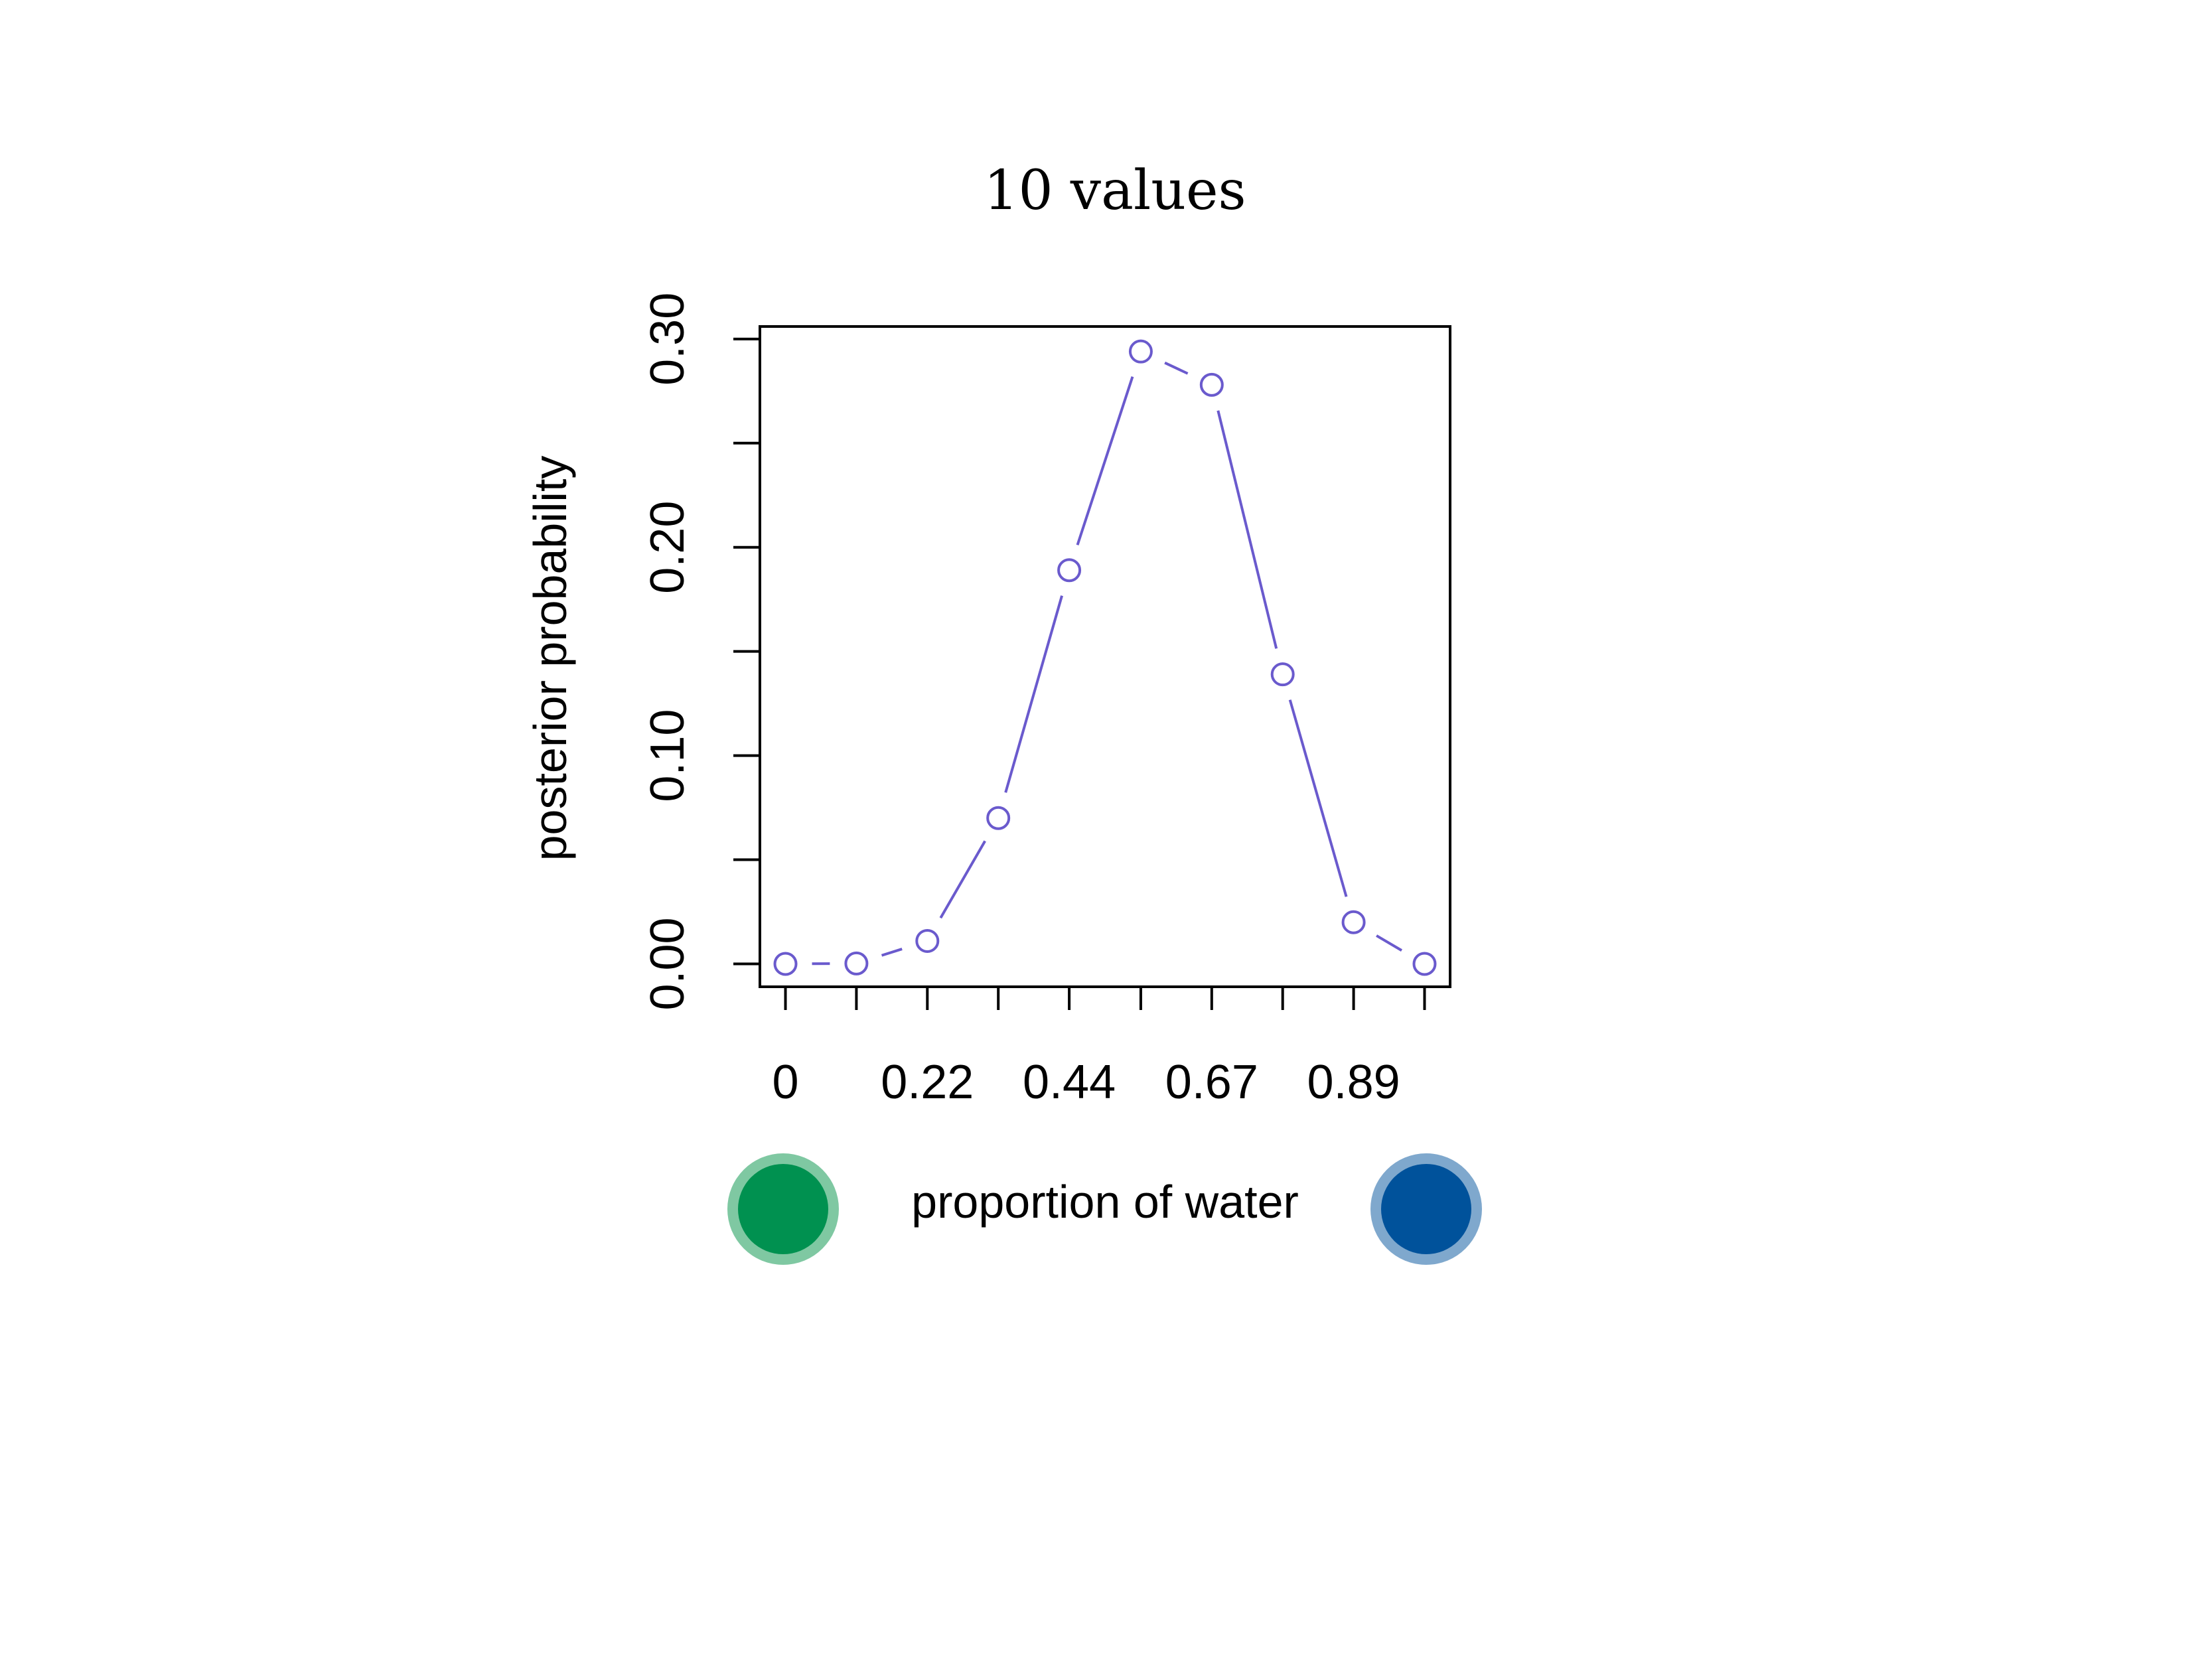  Describe the element at coordinates (1211, 1082) in the screenshot. I see `x-tick-label: 0.67` at that location.